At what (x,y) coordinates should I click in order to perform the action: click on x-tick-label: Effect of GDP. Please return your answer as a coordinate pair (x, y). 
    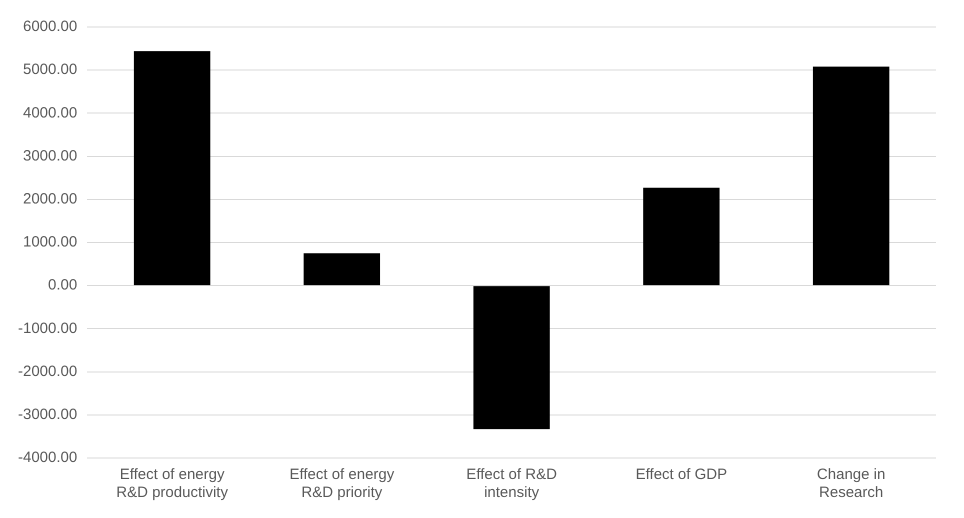
    Looking at the image, I should click on (682, 475).